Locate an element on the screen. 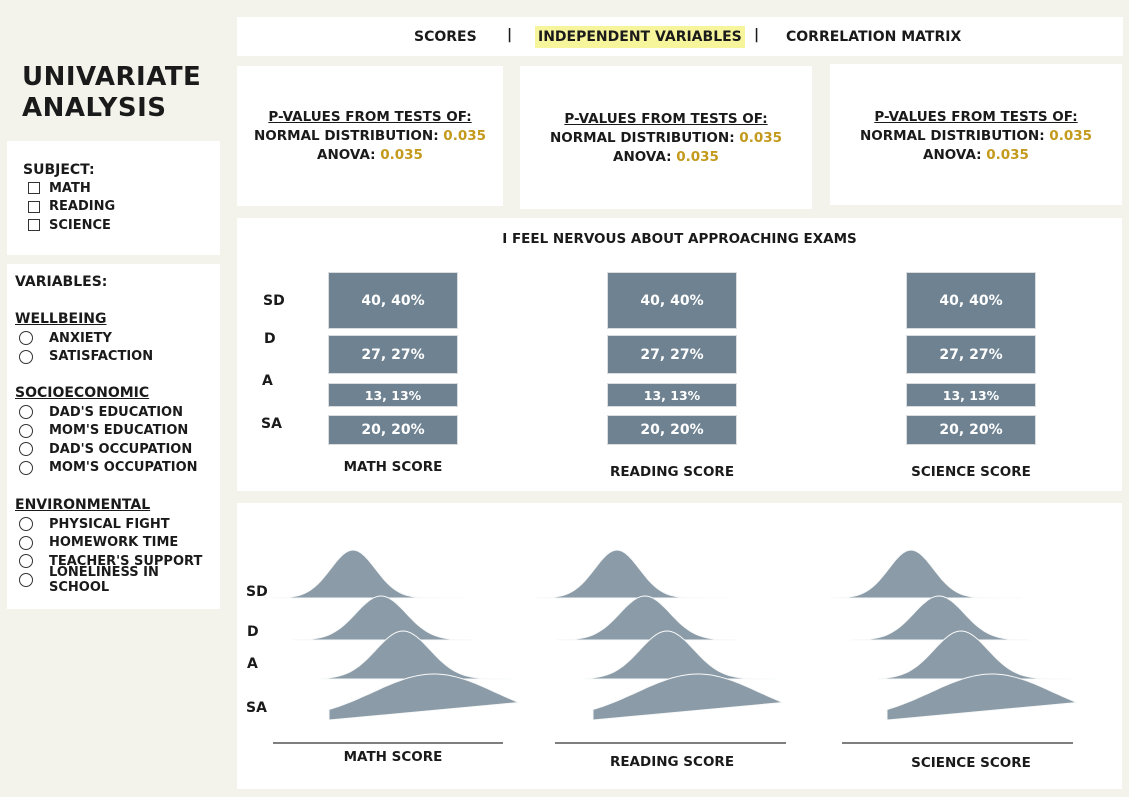  ridge-label-a: A is located at coordinates (252, 664).